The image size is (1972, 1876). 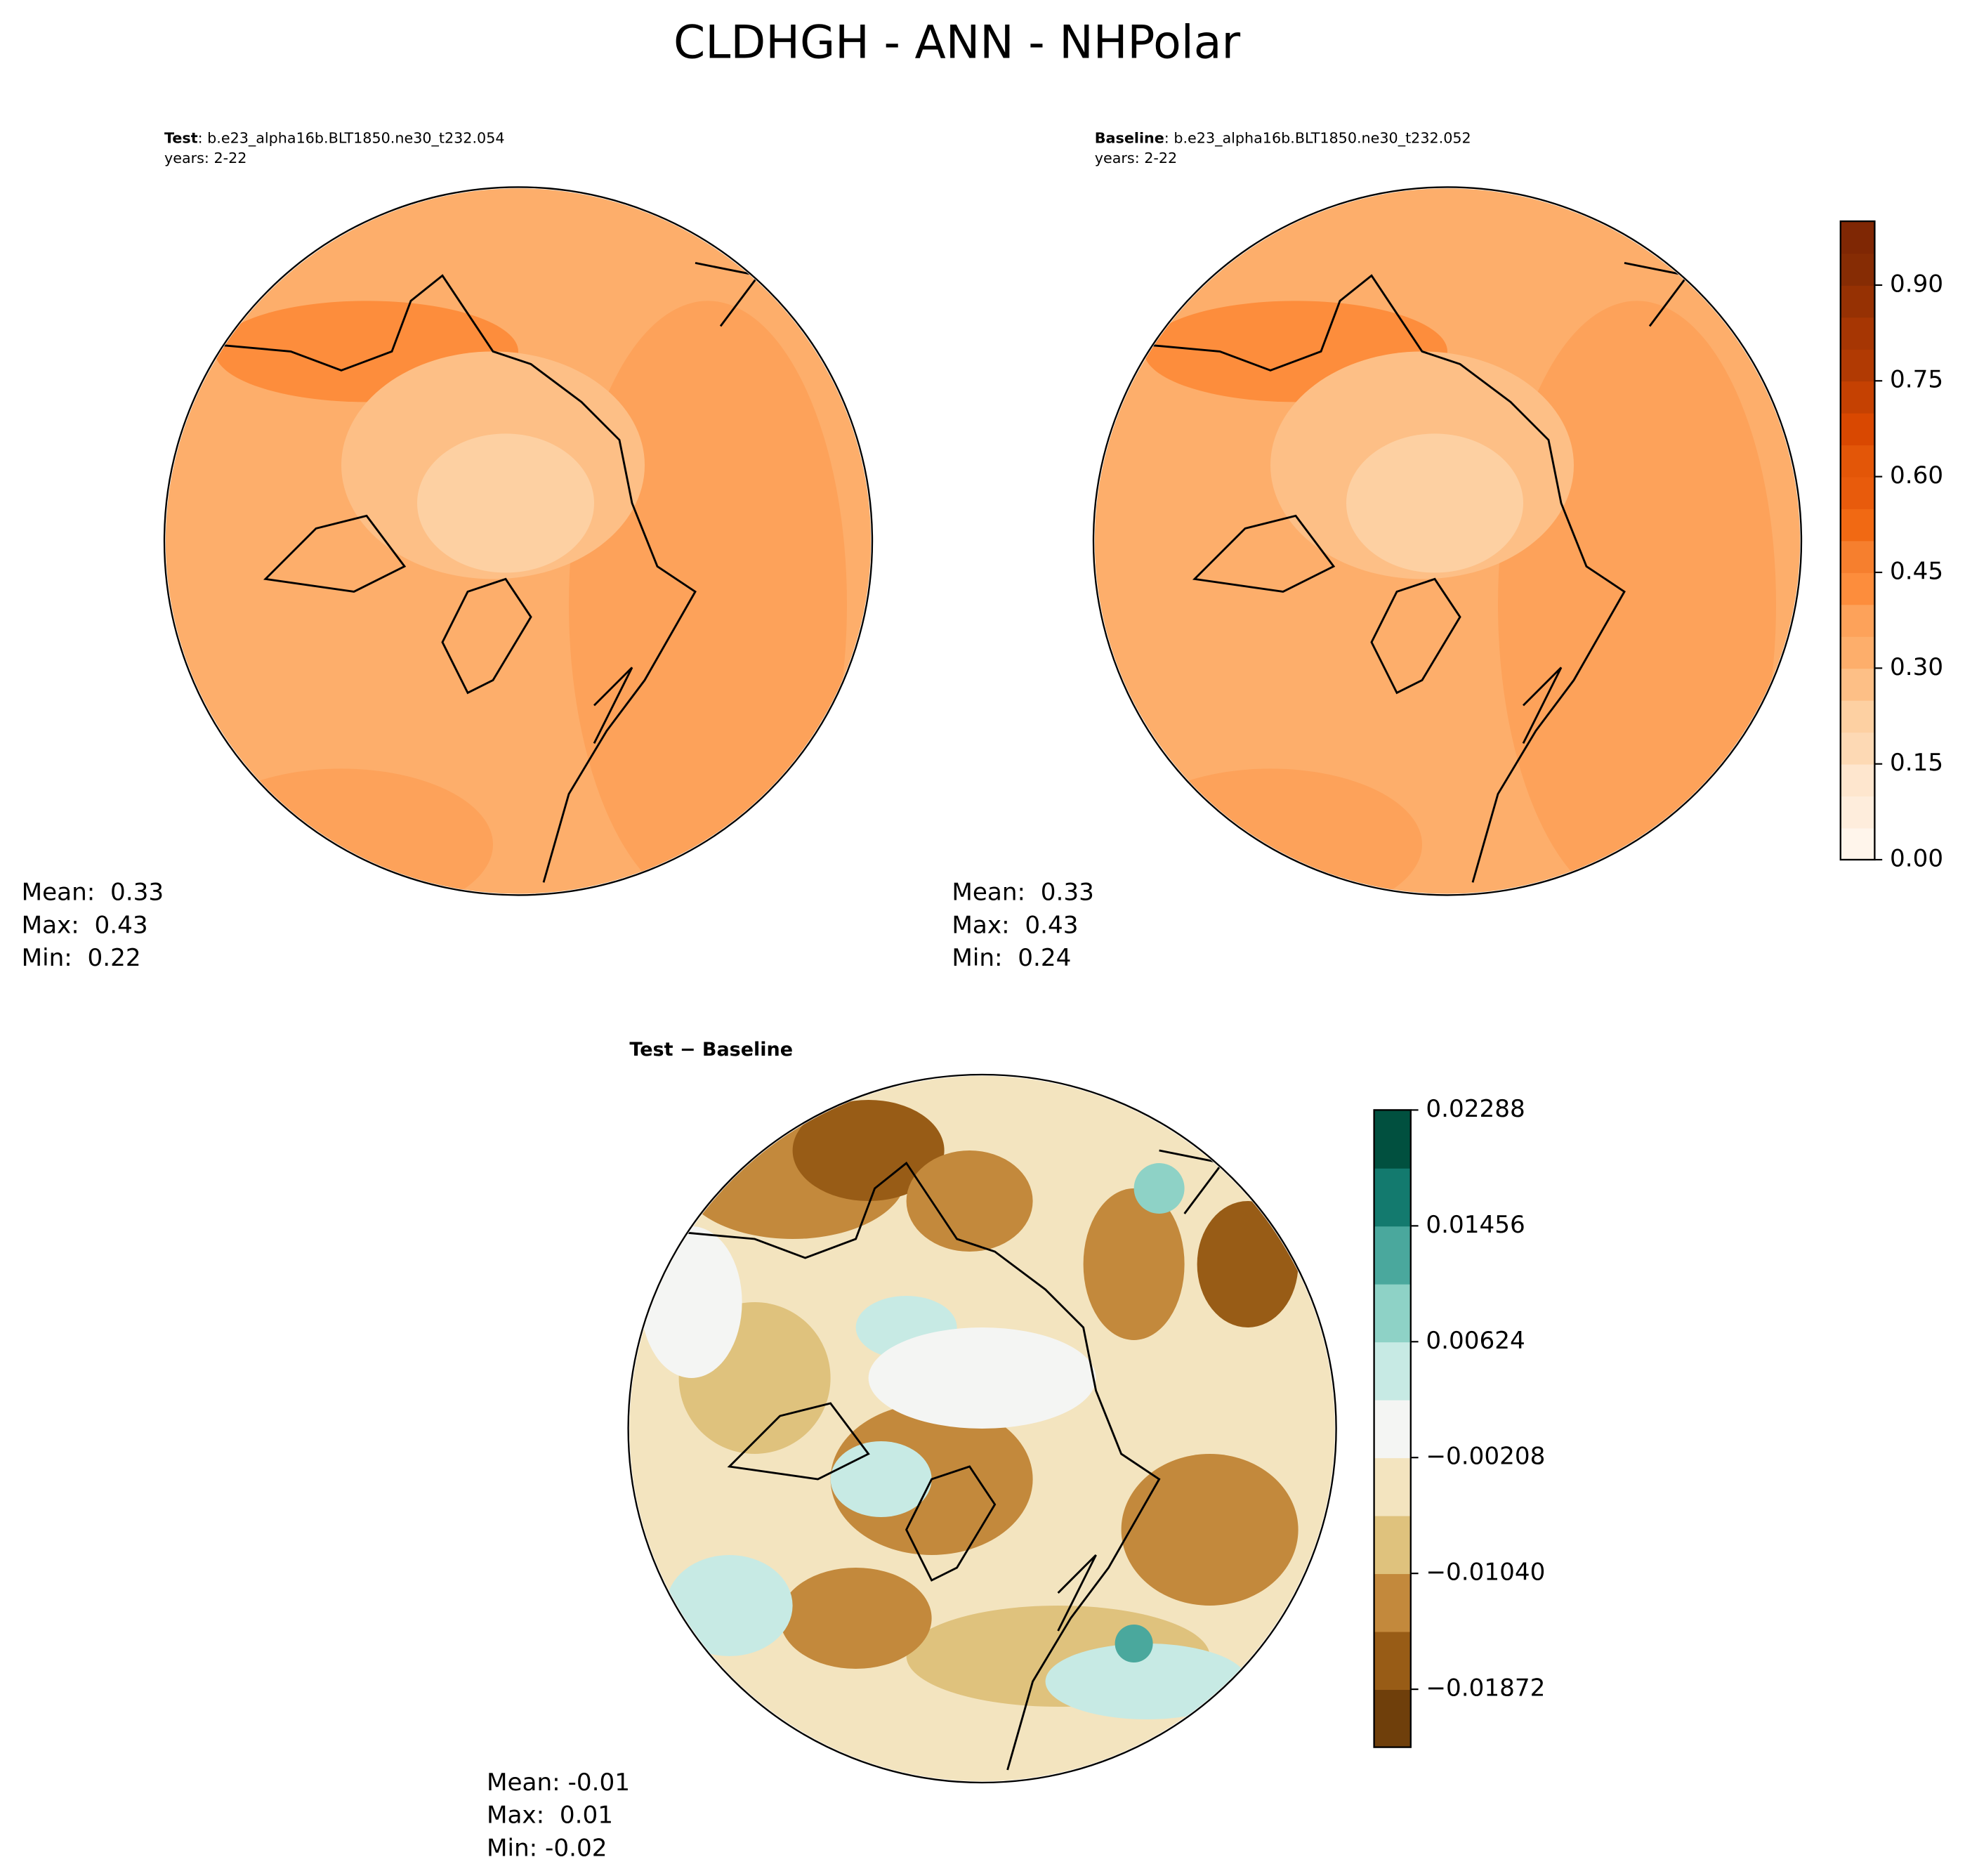 I want to click on figure-title: CLDHGH - ANN - NHPolar, so click(x=956, y=42).